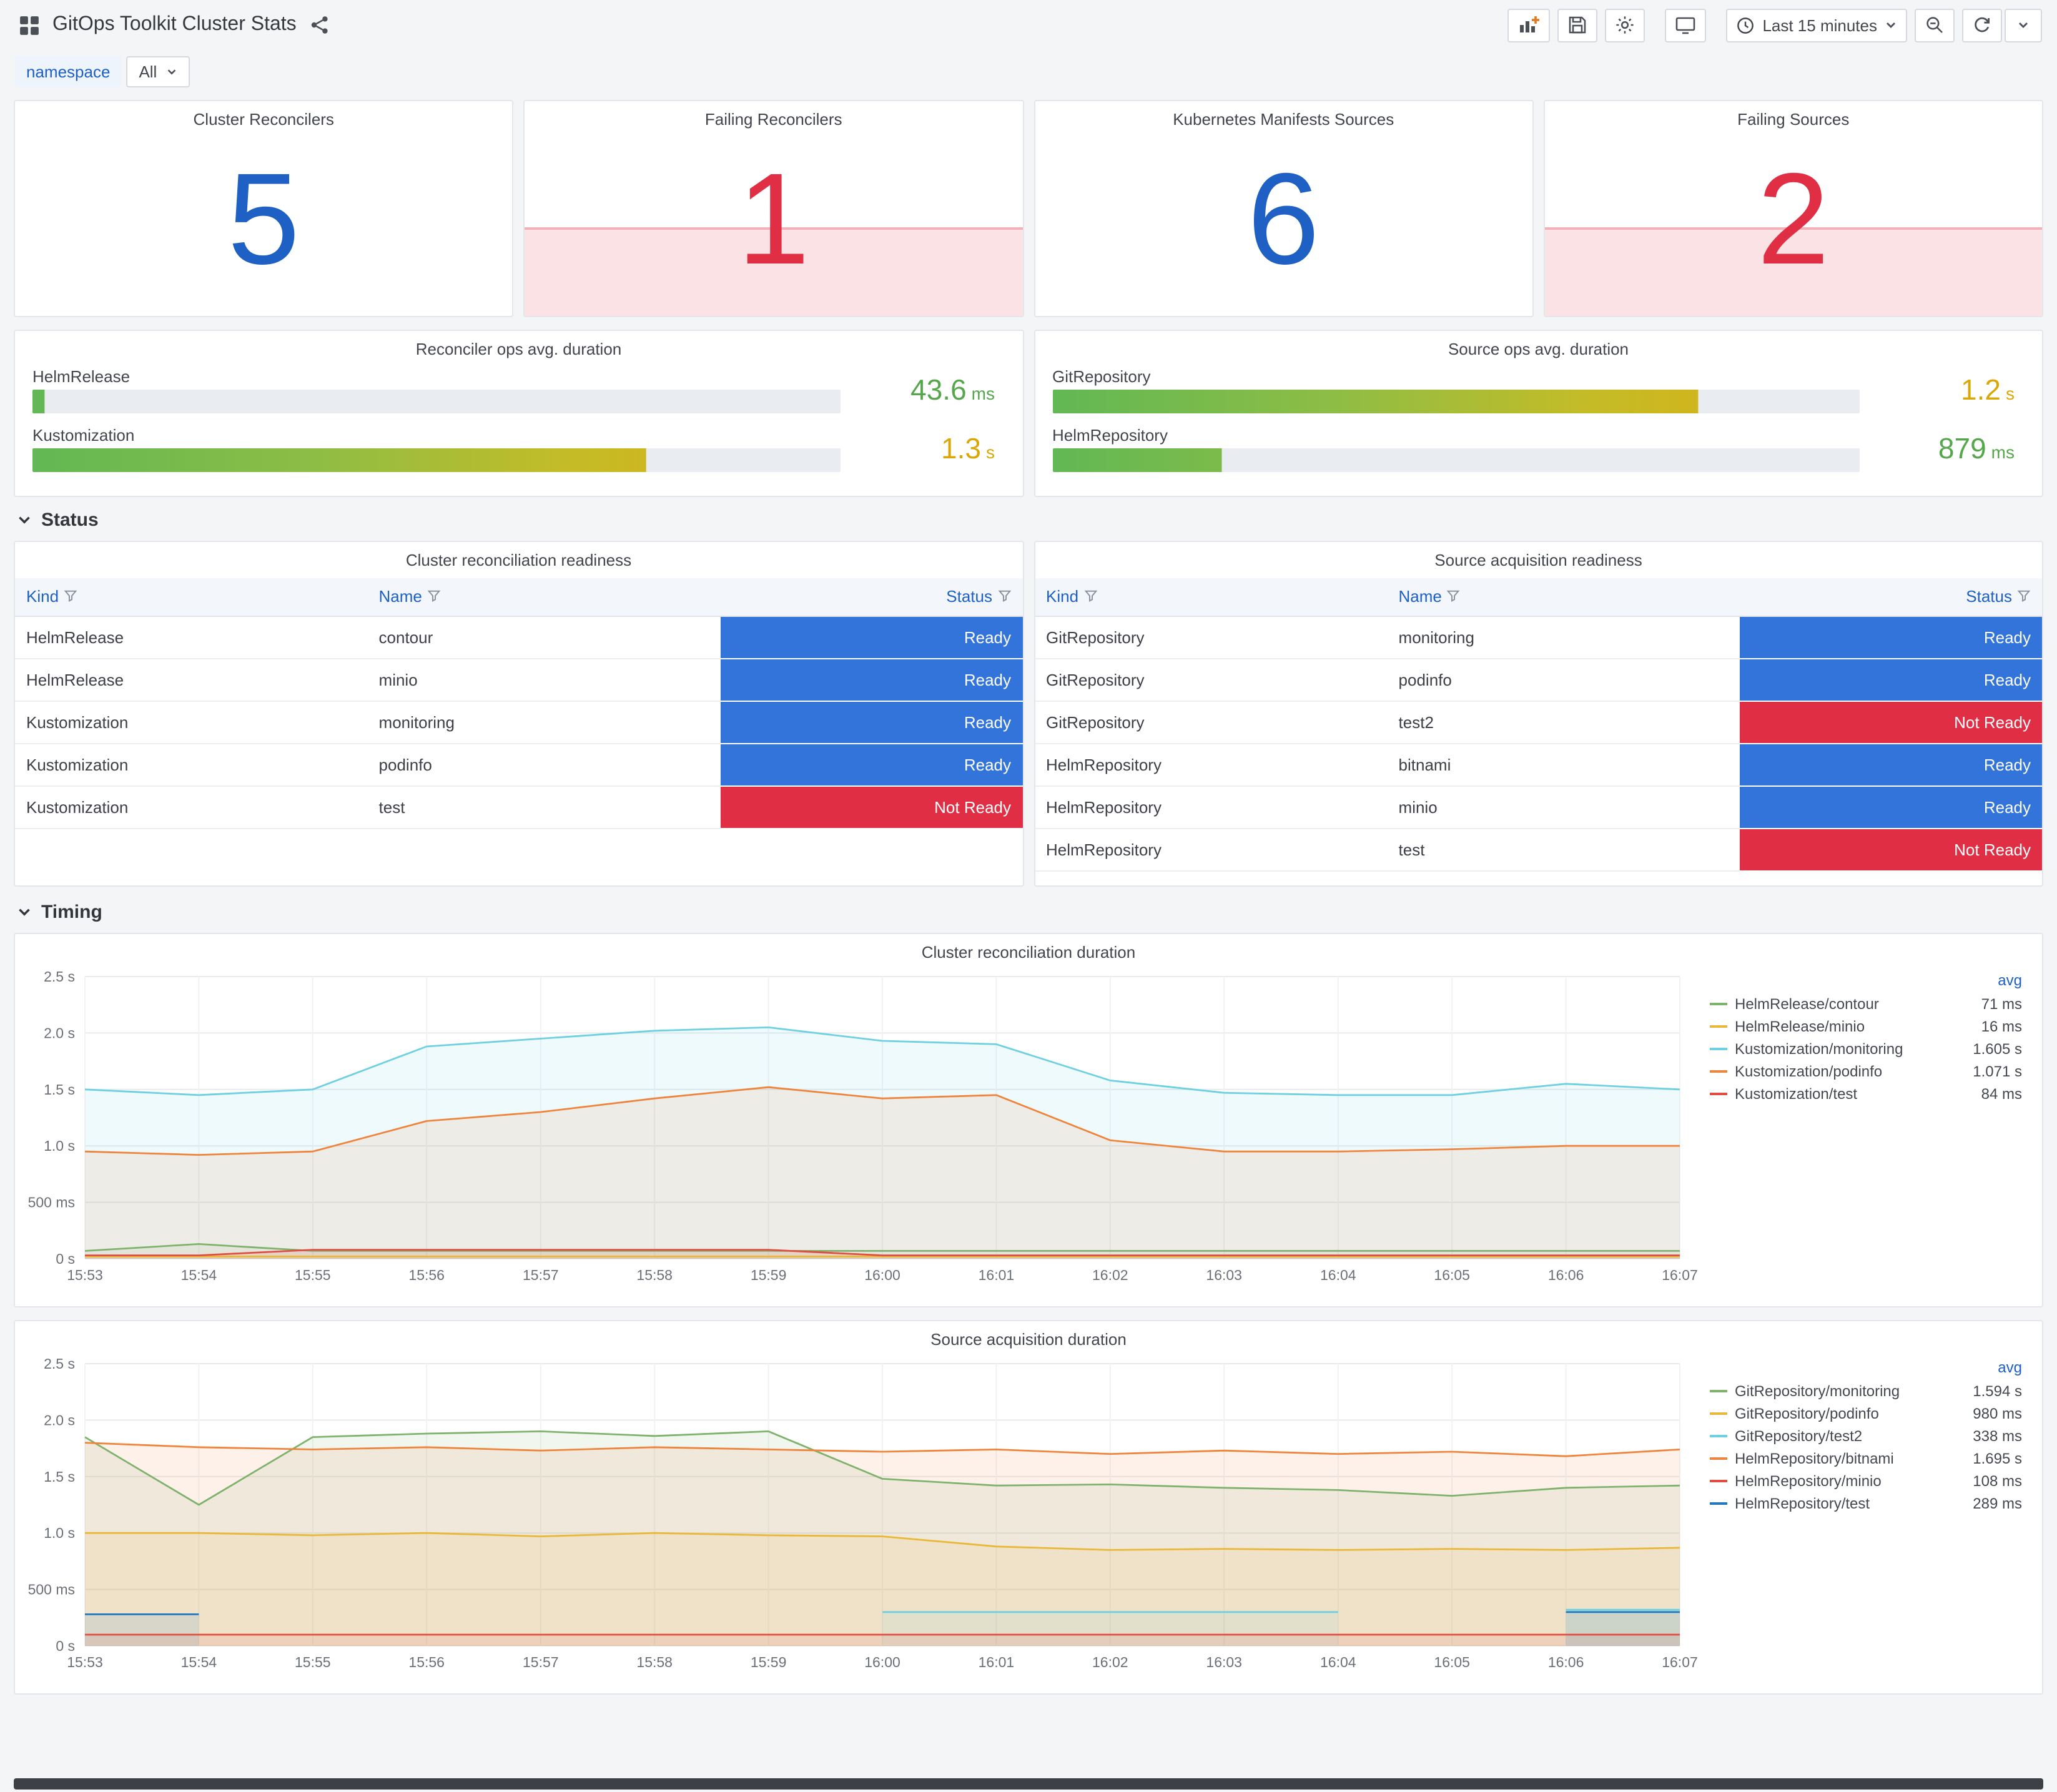 Image resolution: width=2057 pixels, height=1792 pixels. What do you see at coordinates (519, 560) in the screenshot?
I see `panel-title: Cluster reconciliation readiness` at bounding box center [519, 560].